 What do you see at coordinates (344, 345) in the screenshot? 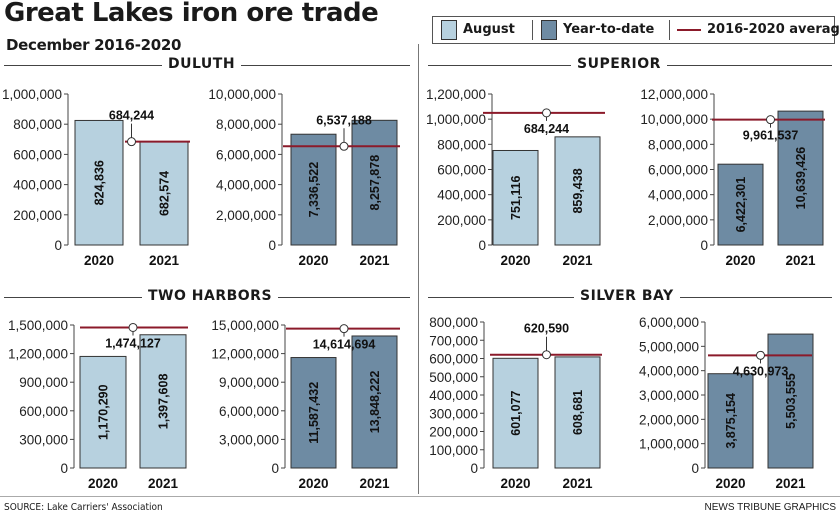
I see `average-label: 14,614,694` at bounding box center [344, 345].